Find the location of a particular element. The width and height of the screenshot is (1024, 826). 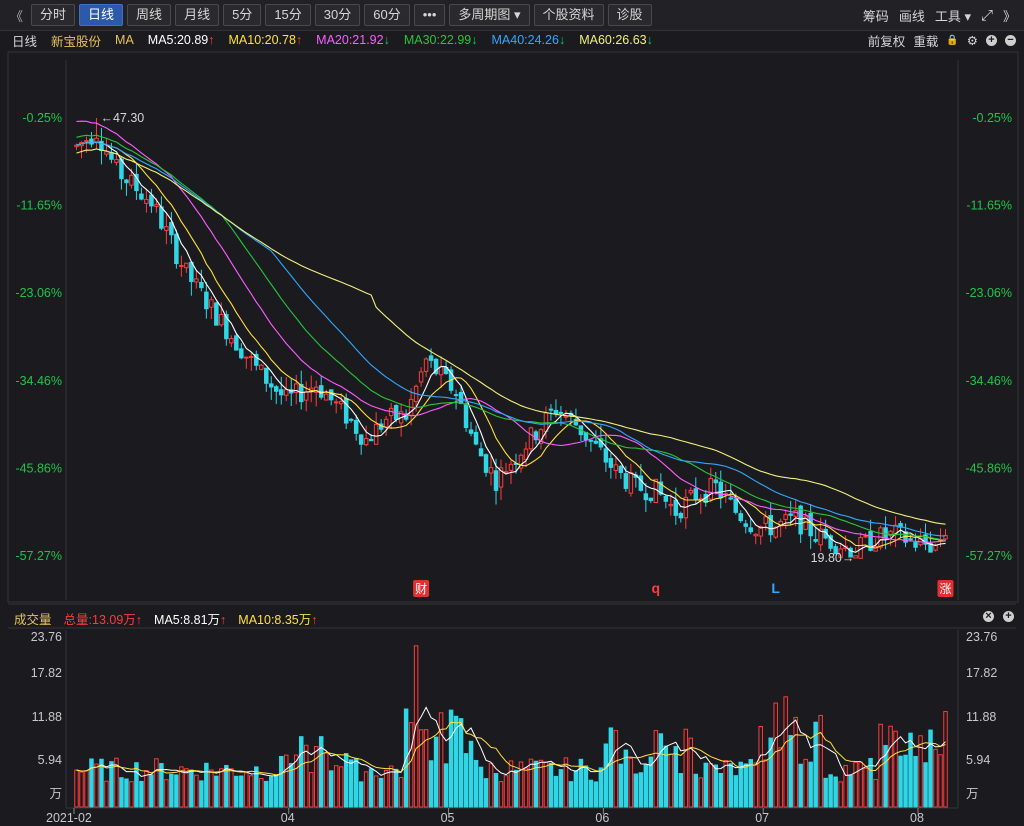

tab-11: 诊股 is located at coordinates (629, 15).